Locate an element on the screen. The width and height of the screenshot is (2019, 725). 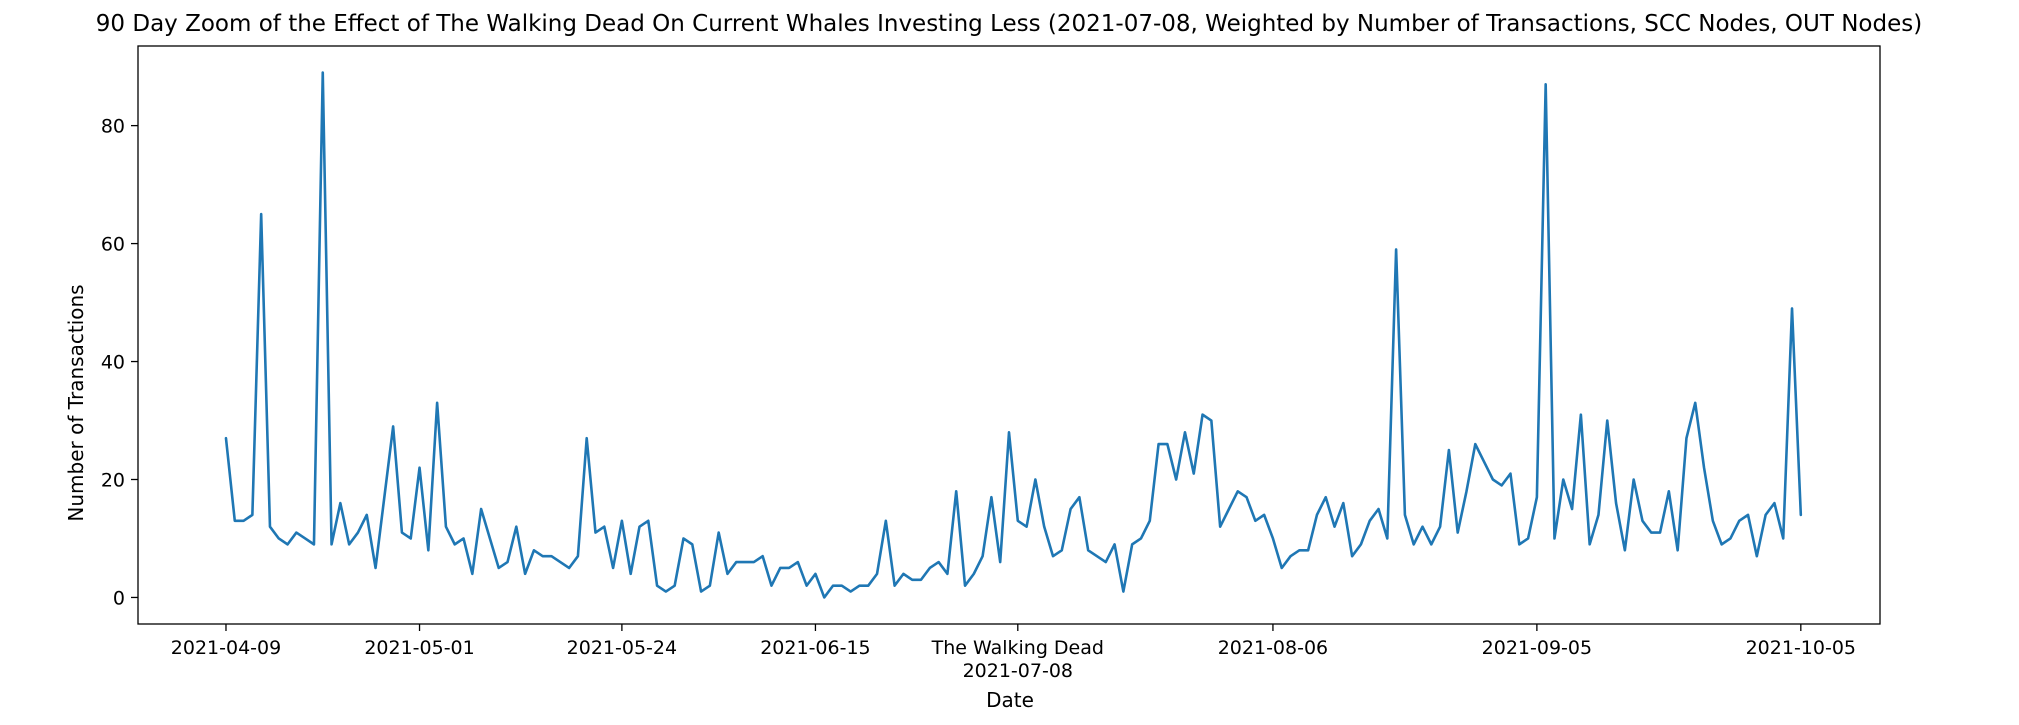
x-tick-label: 2021-07-08 is located at coordinates (1018, 671).